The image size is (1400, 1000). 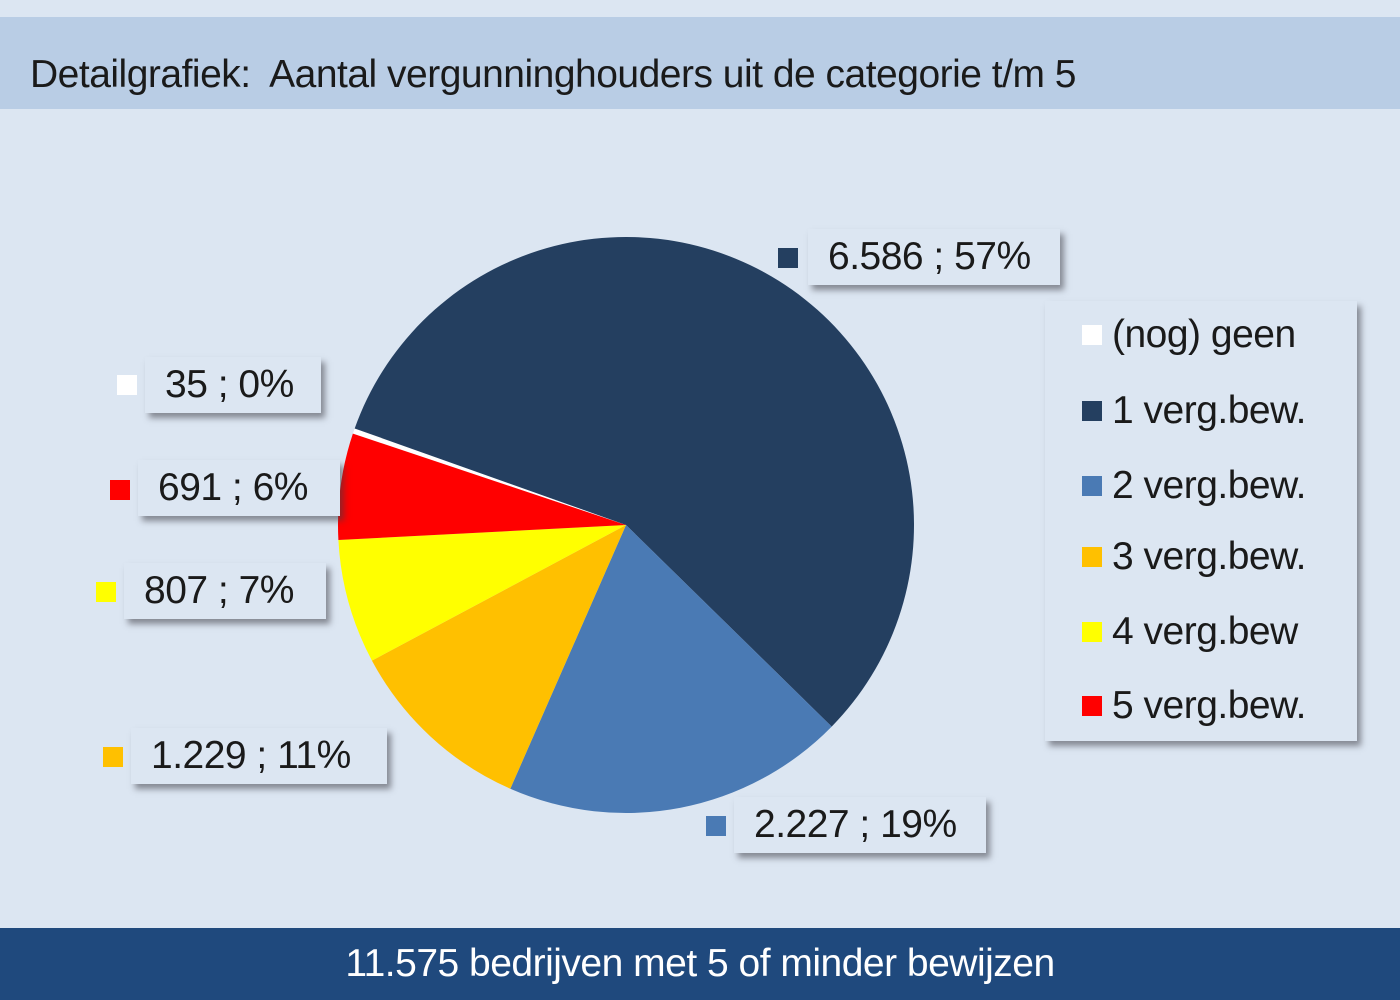 I want to click on legend-label: 3 verg.bew., so click(x=1209, y=556).